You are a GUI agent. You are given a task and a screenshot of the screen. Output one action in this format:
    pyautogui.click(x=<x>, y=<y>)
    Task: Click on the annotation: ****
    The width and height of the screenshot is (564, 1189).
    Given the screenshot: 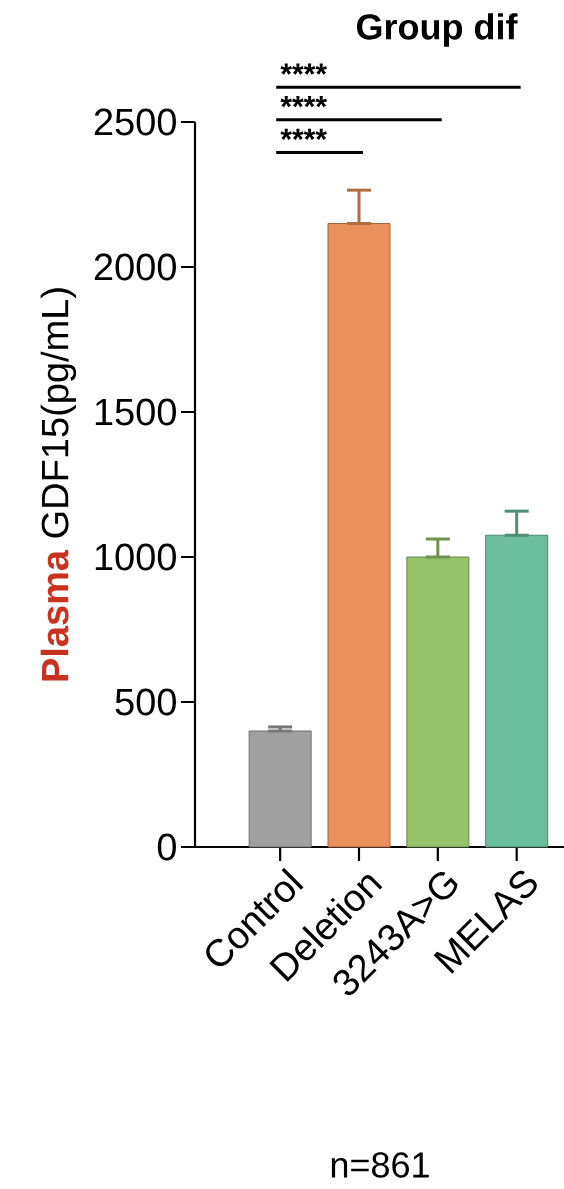 What is the action you would take?
    pyautogui.click(x=304, y=134)
    